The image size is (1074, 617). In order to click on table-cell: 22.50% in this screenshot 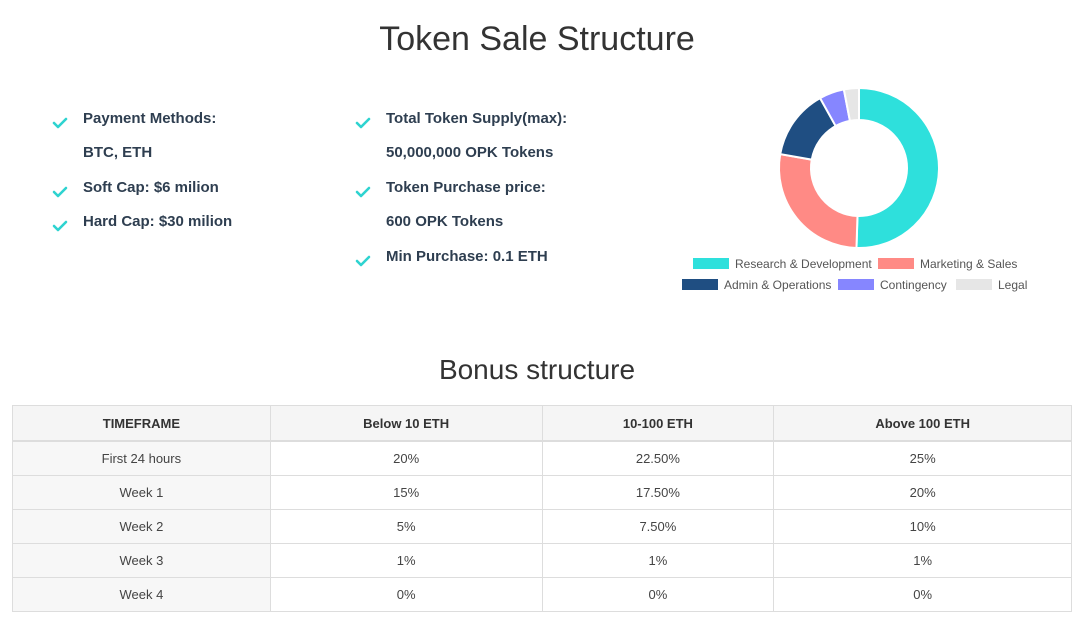, I will do `click(658, 458)`.